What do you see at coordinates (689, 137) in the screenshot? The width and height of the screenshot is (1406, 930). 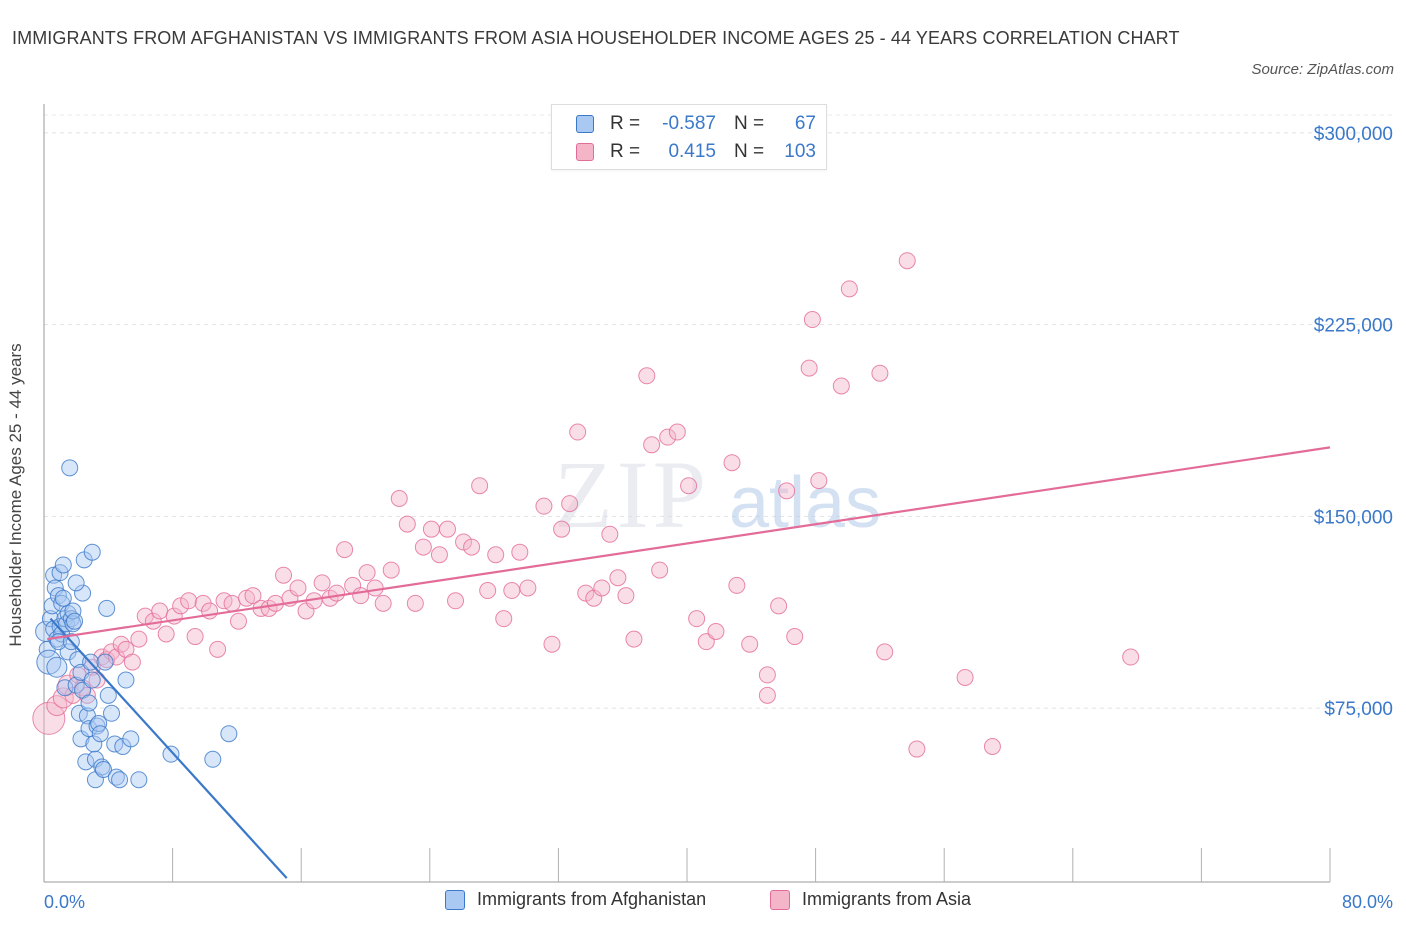 I see `stats-legend: R = -0.587 N = 67 R = 0.415 N = 103` at bounding box center [689, 137].